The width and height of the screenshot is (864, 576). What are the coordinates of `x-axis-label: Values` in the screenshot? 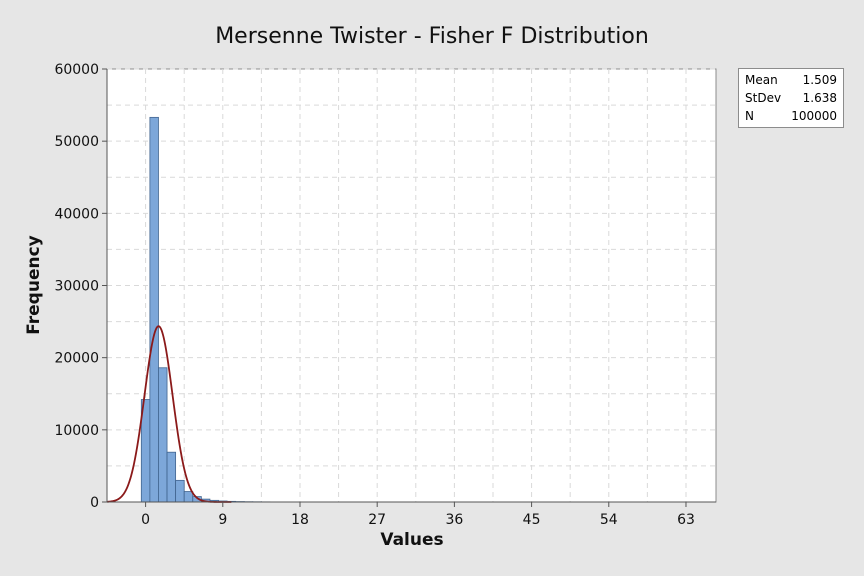 It's located at (412, 540).